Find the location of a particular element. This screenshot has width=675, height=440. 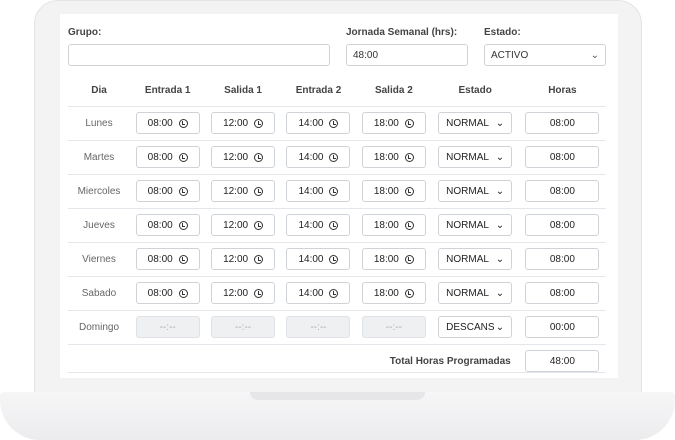

salida-1-cell: 12:00 is located at coordinates (243, 122).